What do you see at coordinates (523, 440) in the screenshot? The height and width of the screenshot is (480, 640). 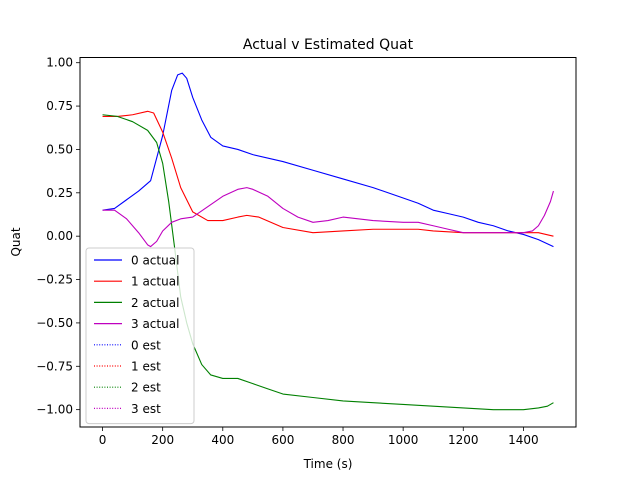 I see `x-tick-label: 1400` at bounding box center [523, 440].